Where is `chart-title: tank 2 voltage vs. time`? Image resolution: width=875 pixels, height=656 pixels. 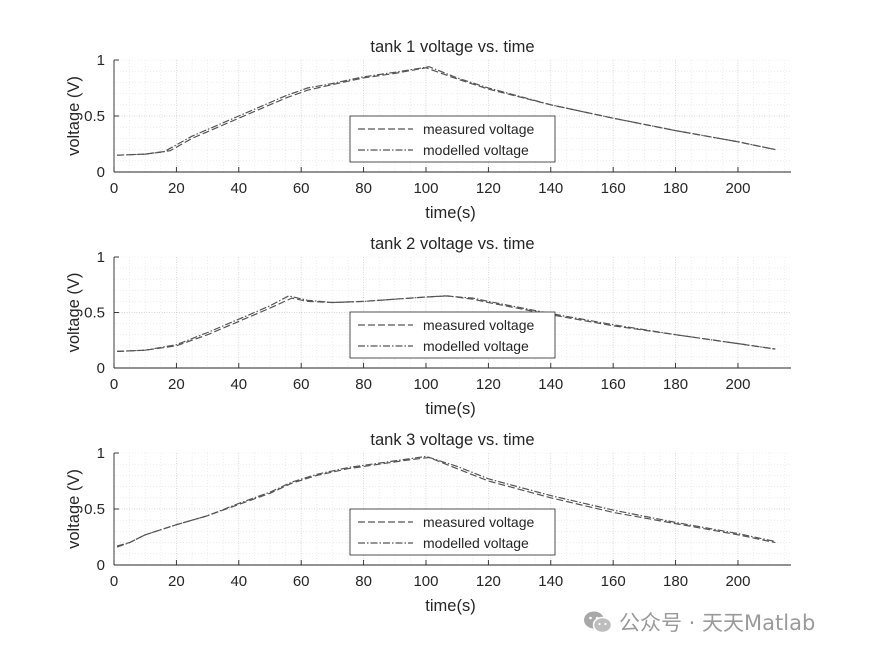
chart-title: tank 2 voltage vs. time is located at coordinates (452, 244).